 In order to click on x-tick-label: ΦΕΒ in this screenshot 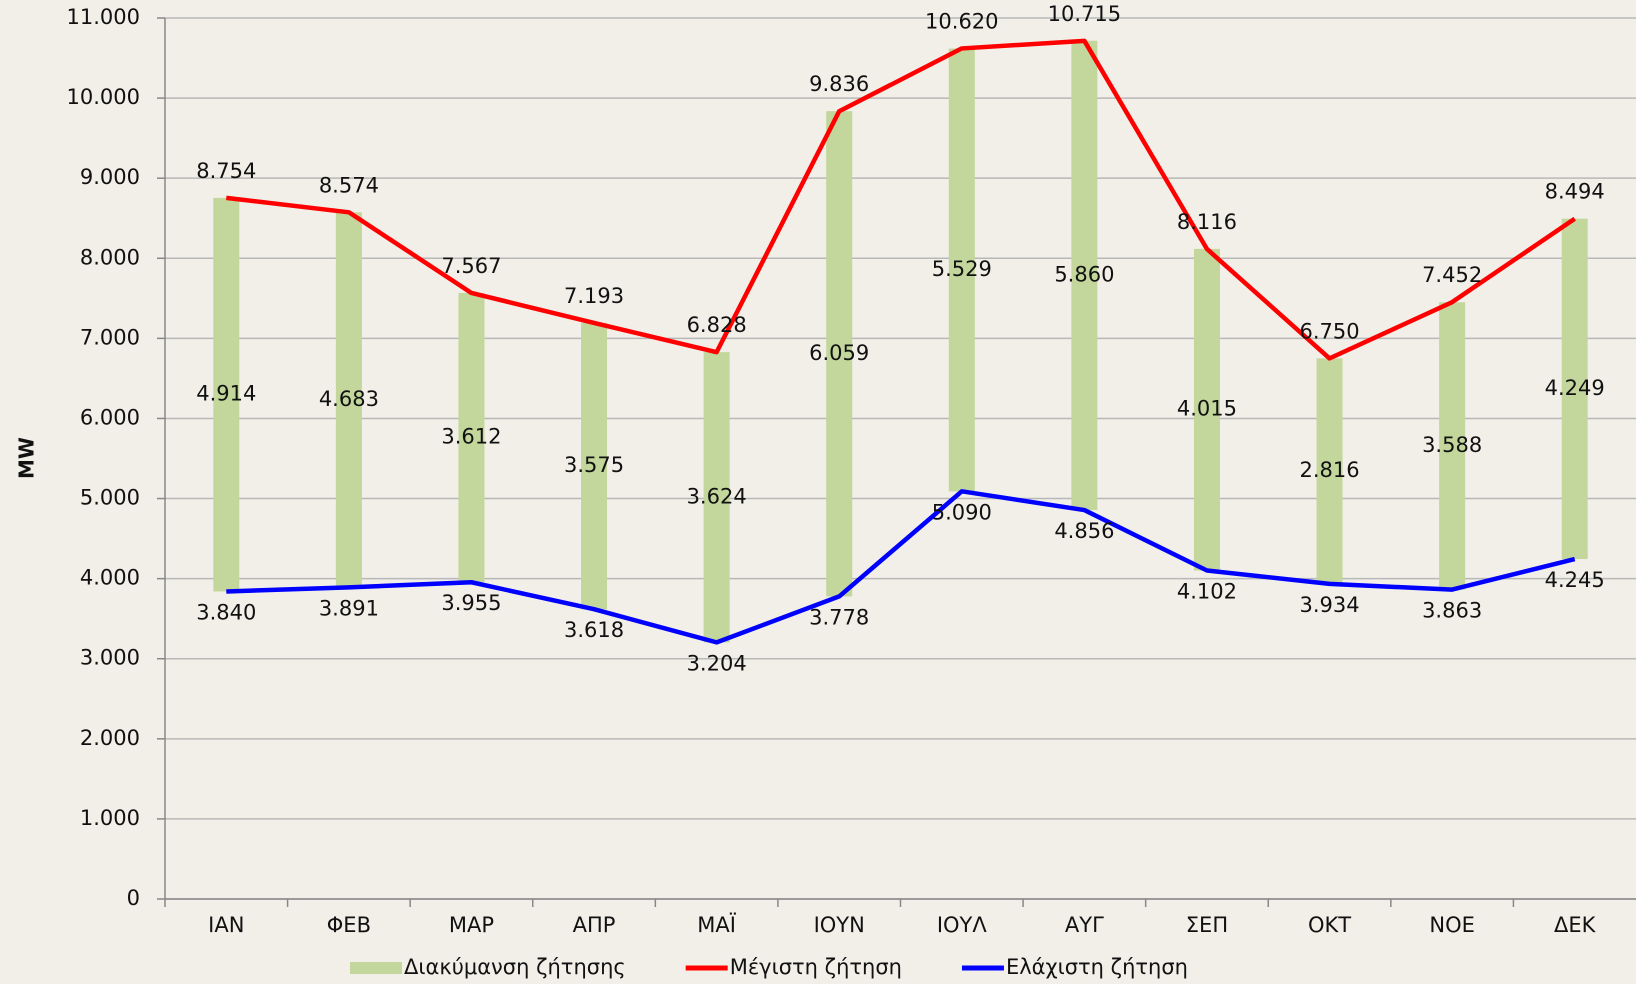, I will do `click(349, 925)`.